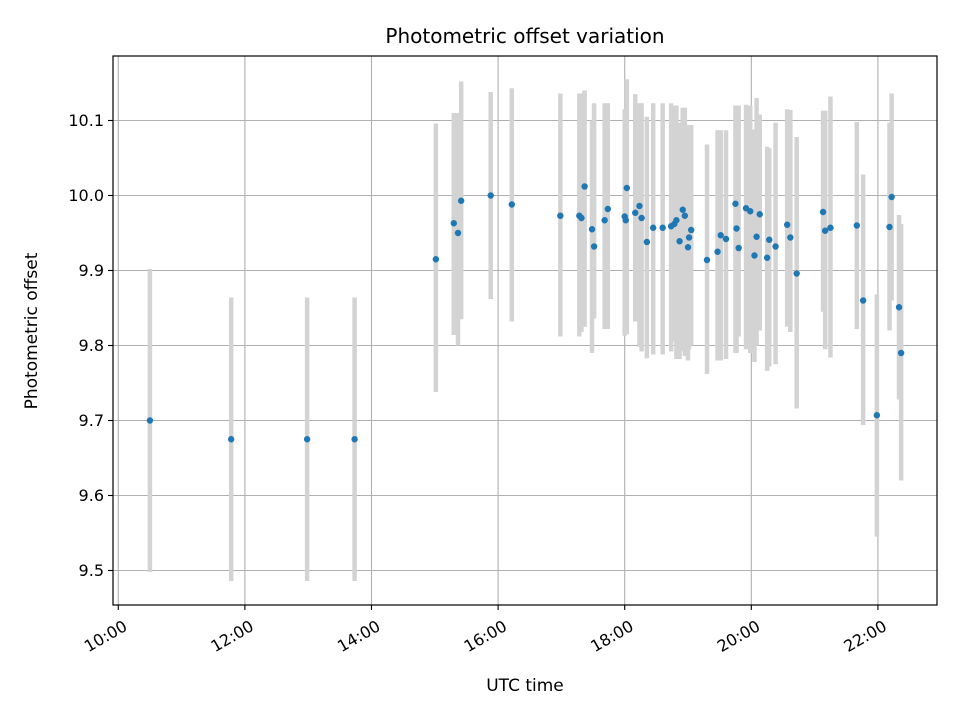 The image size is (960, 720). What do you see at coordinates (91, 495) in the screenshot?
I see `y-tick-label: 9.6` at bounding box center [91, 495].